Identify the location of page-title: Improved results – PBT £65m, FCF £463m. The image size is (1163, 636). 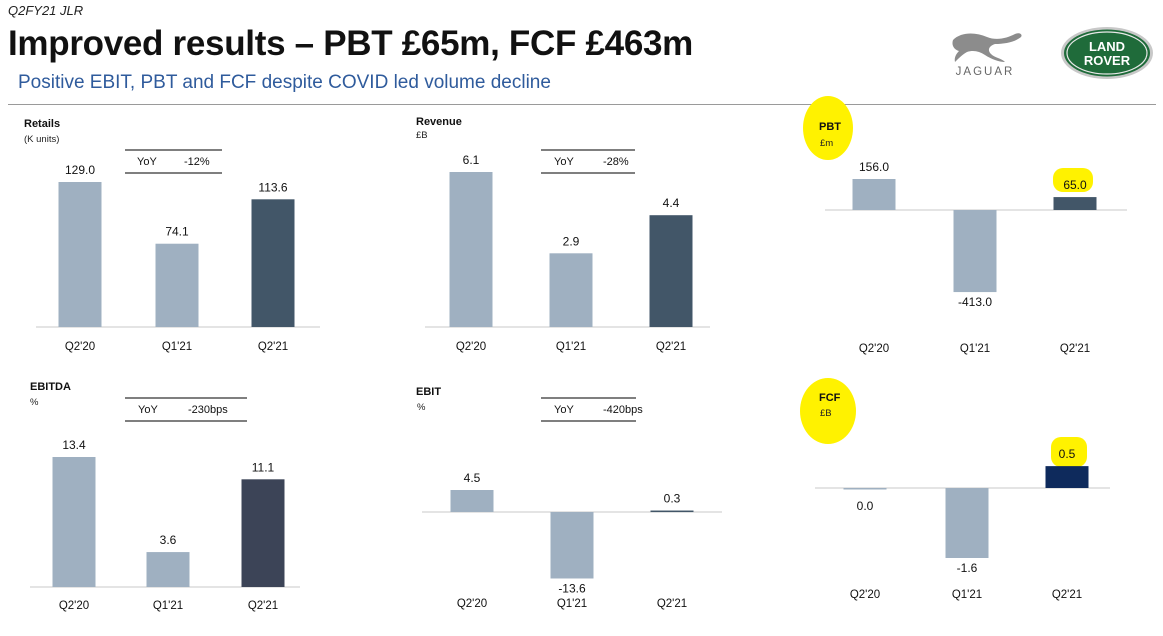
(350, 43).